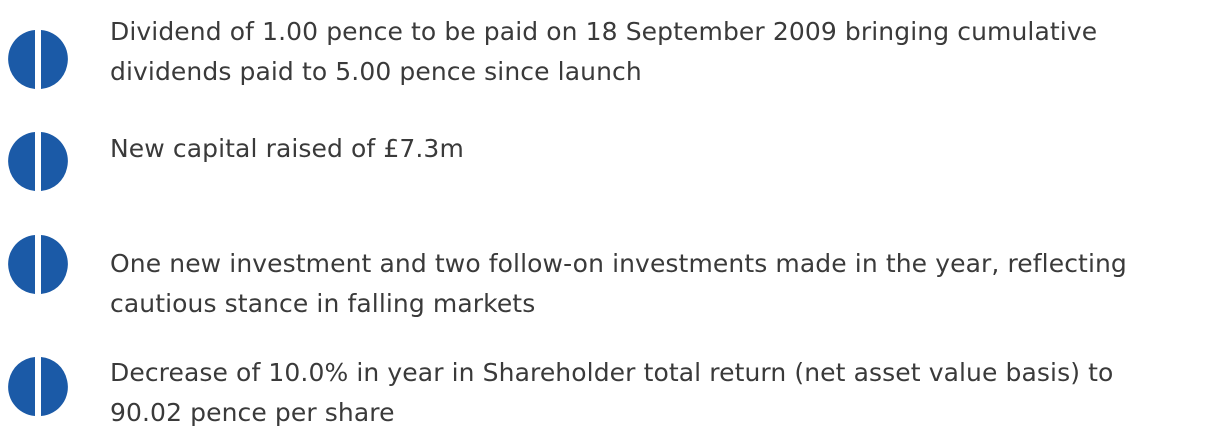  I want to click on item-text-line: New capital raised of £7.3m, so click(287, 148).